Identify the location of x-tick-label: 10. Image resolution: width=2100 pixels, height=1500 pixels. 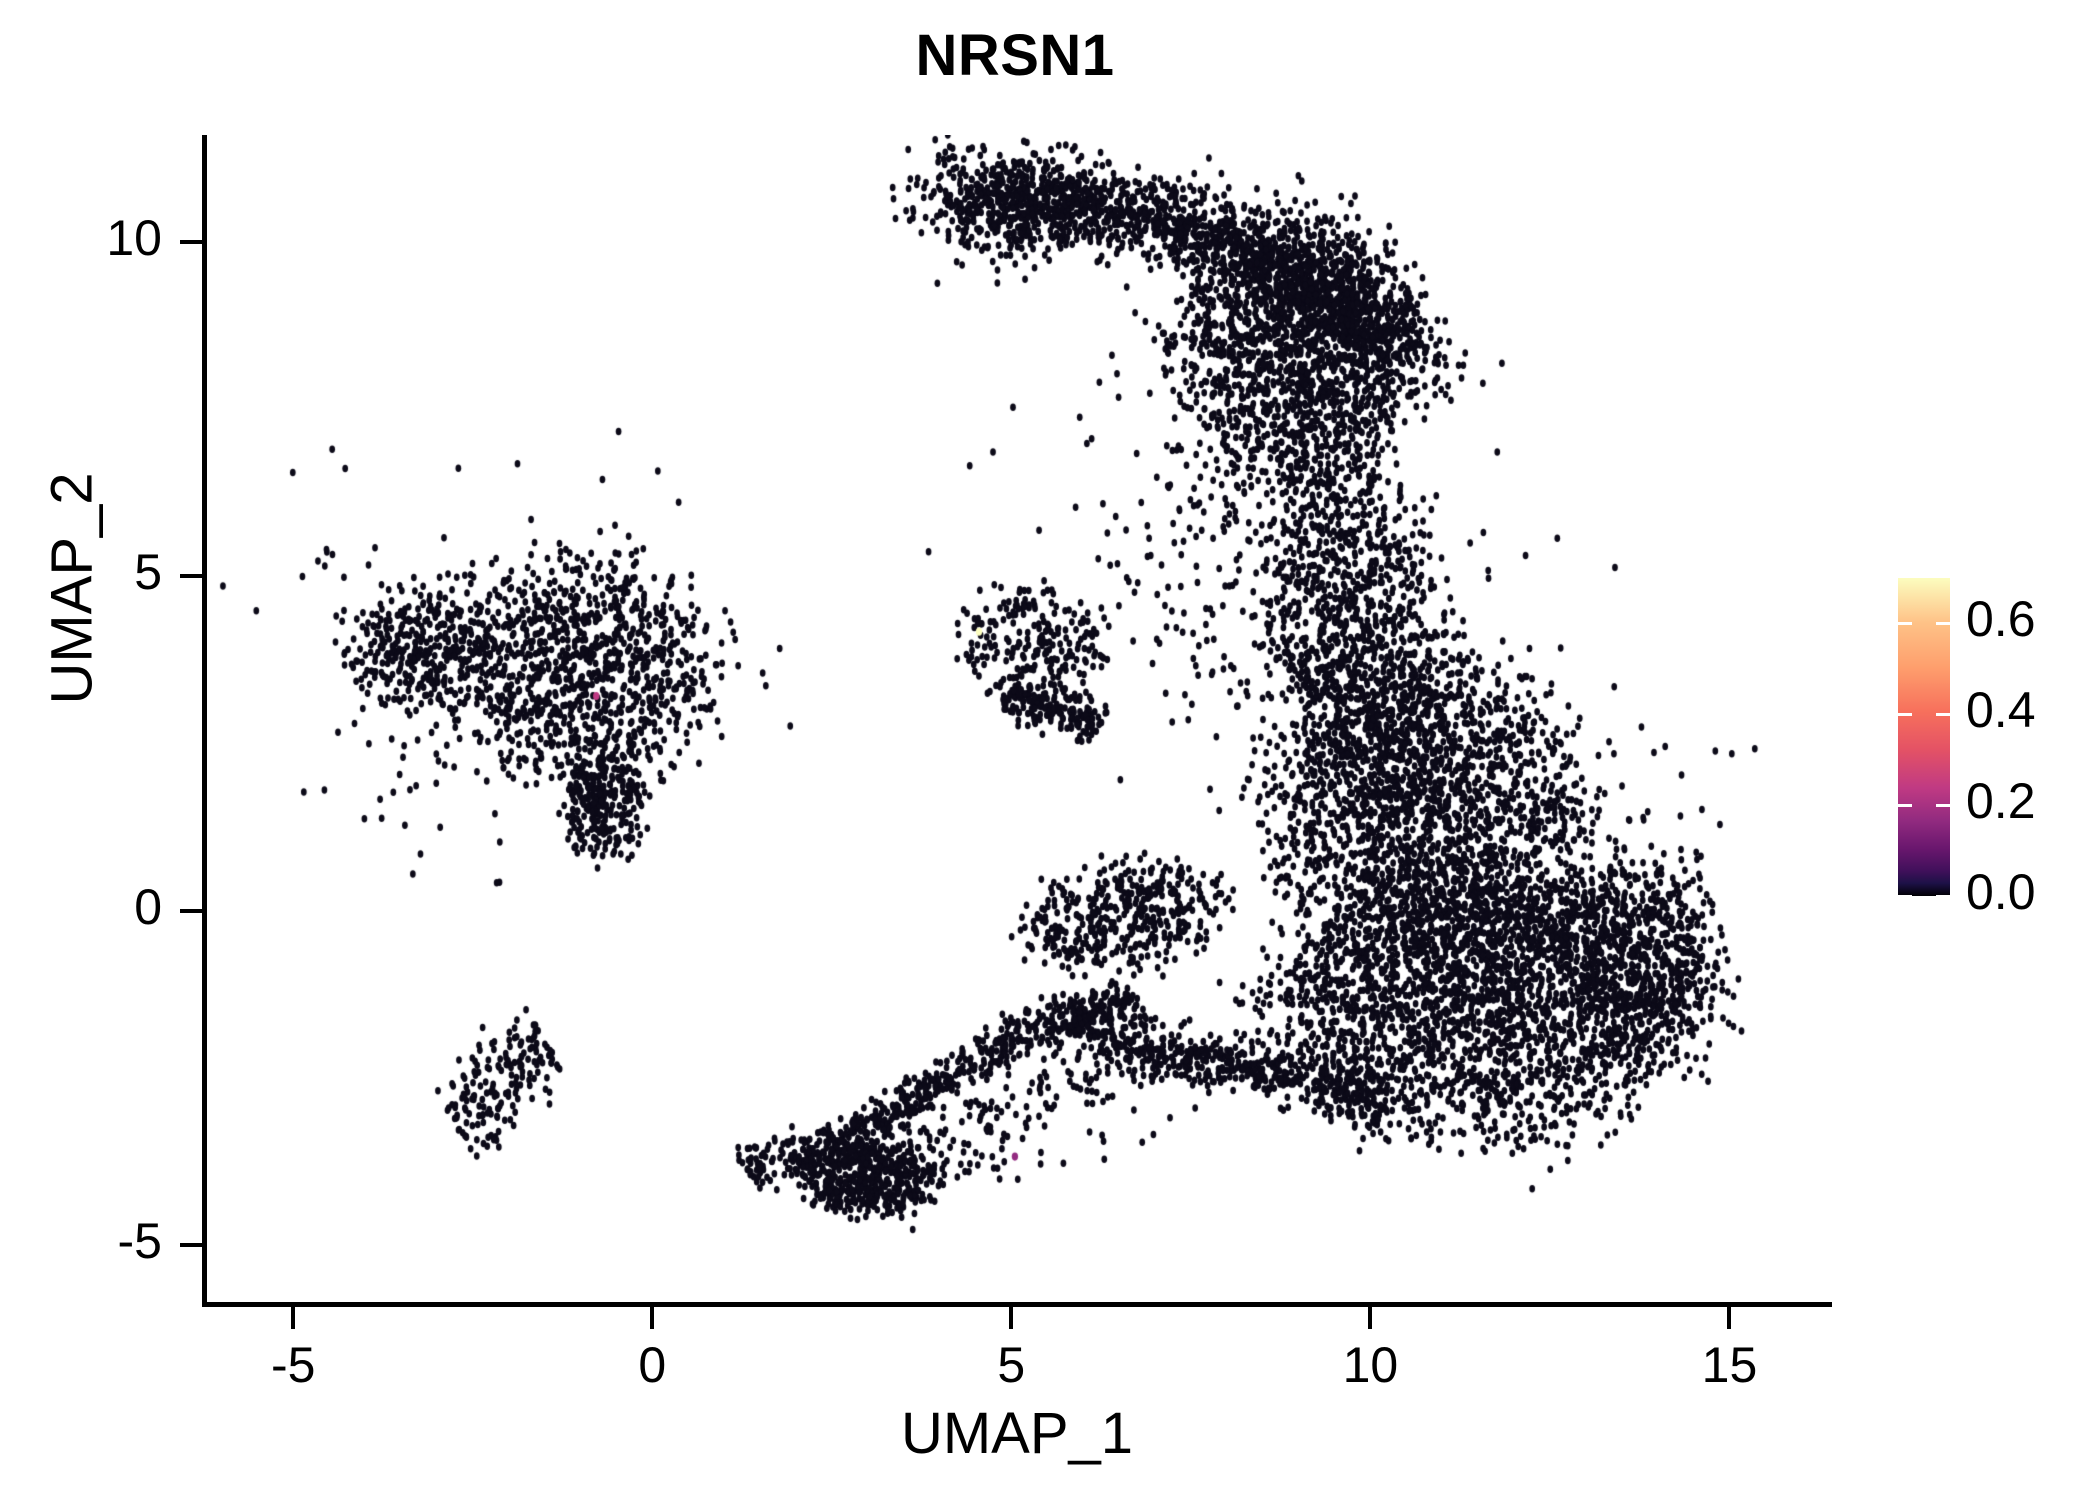
(1370, 1365).